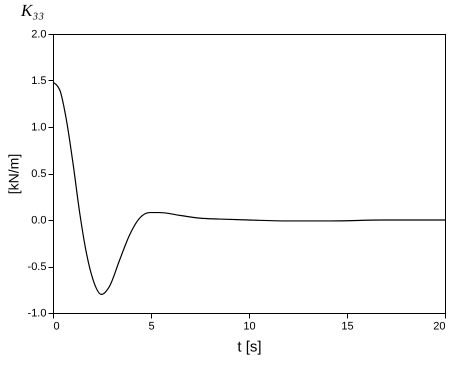 Image resolution: width=450 pixels, height=365 pixels. I want to click on x-tick-label: 5, so click(151, 326).